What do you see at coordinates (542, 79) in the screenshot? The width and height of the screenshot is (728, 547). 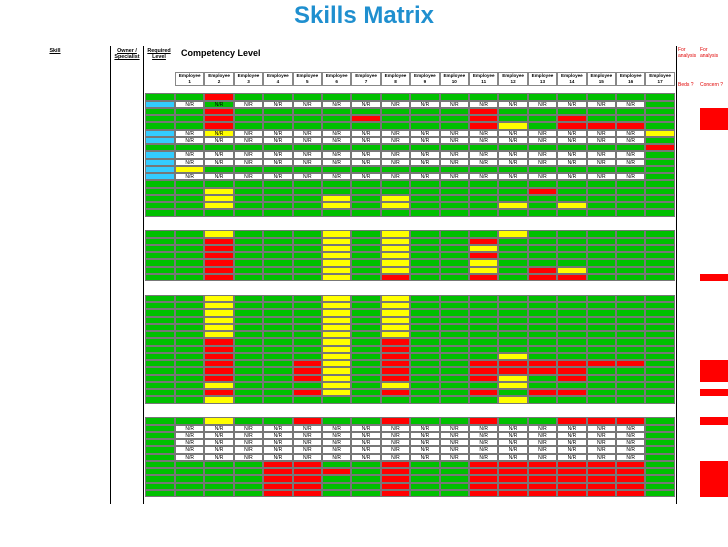 I see `employee-header: Employee 13` at bounding box center [542, 79].